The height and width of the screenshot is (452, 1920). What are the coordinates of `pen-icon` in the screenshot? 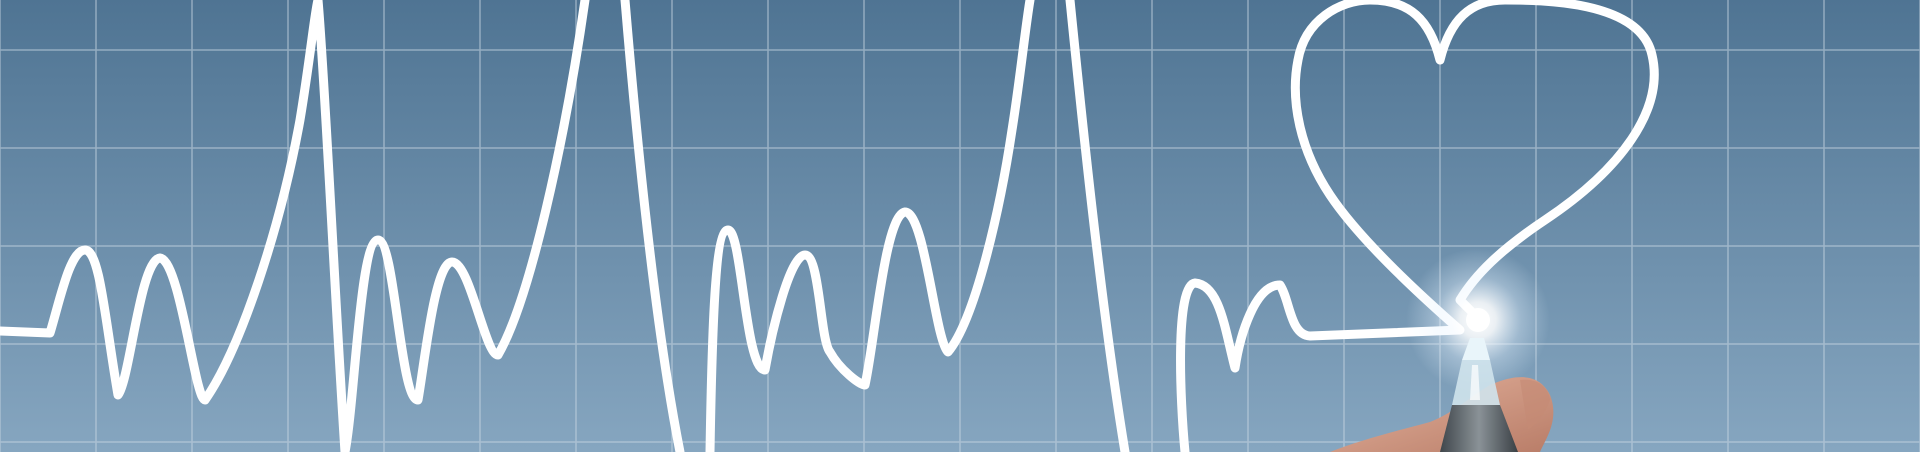 It's located at (1479, 395).